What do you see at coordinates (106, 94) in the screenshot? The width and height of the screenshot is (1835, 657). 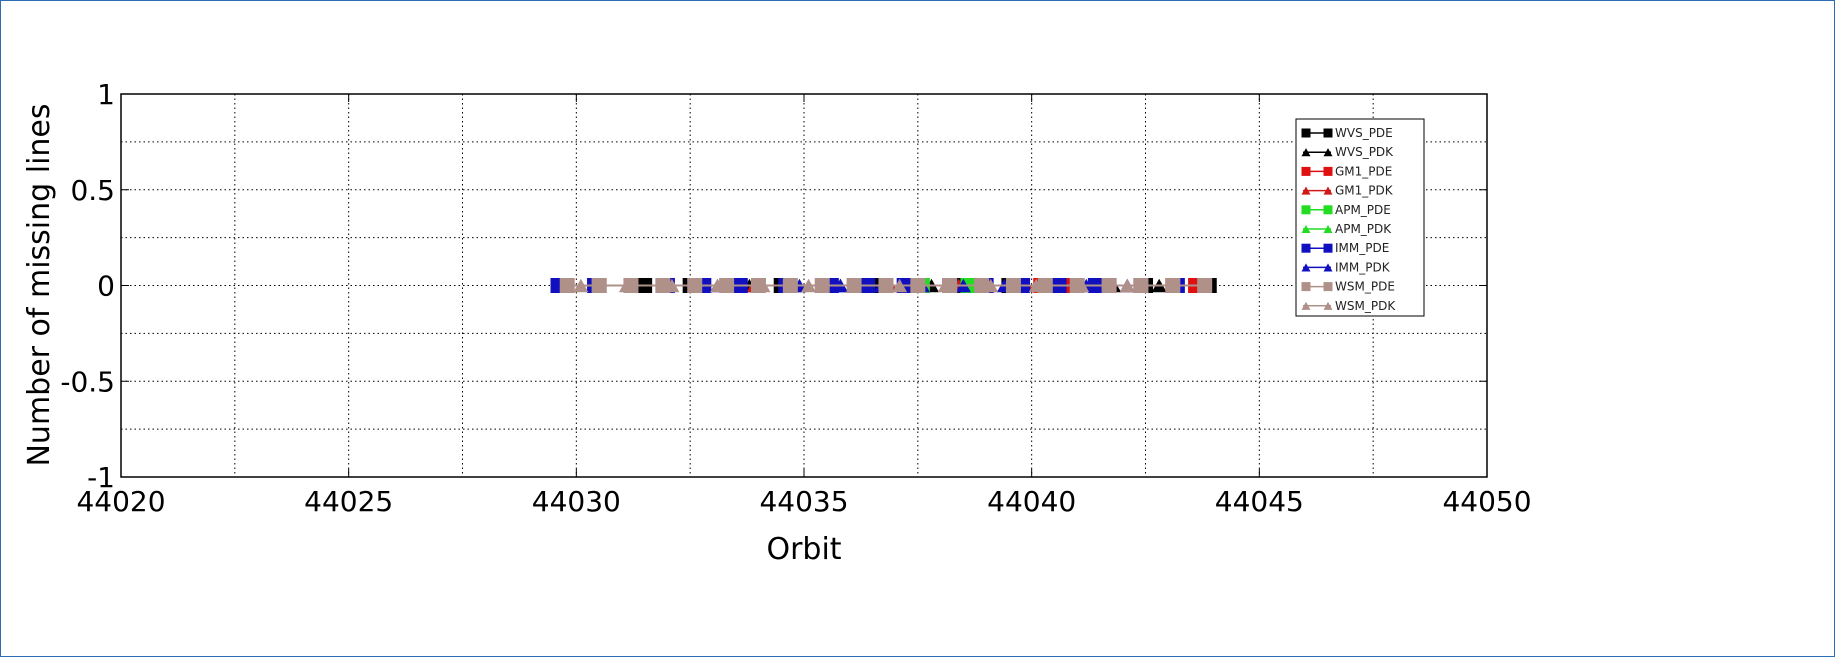 I see `y-tick-label: 1` at bounding box center [106, 94].